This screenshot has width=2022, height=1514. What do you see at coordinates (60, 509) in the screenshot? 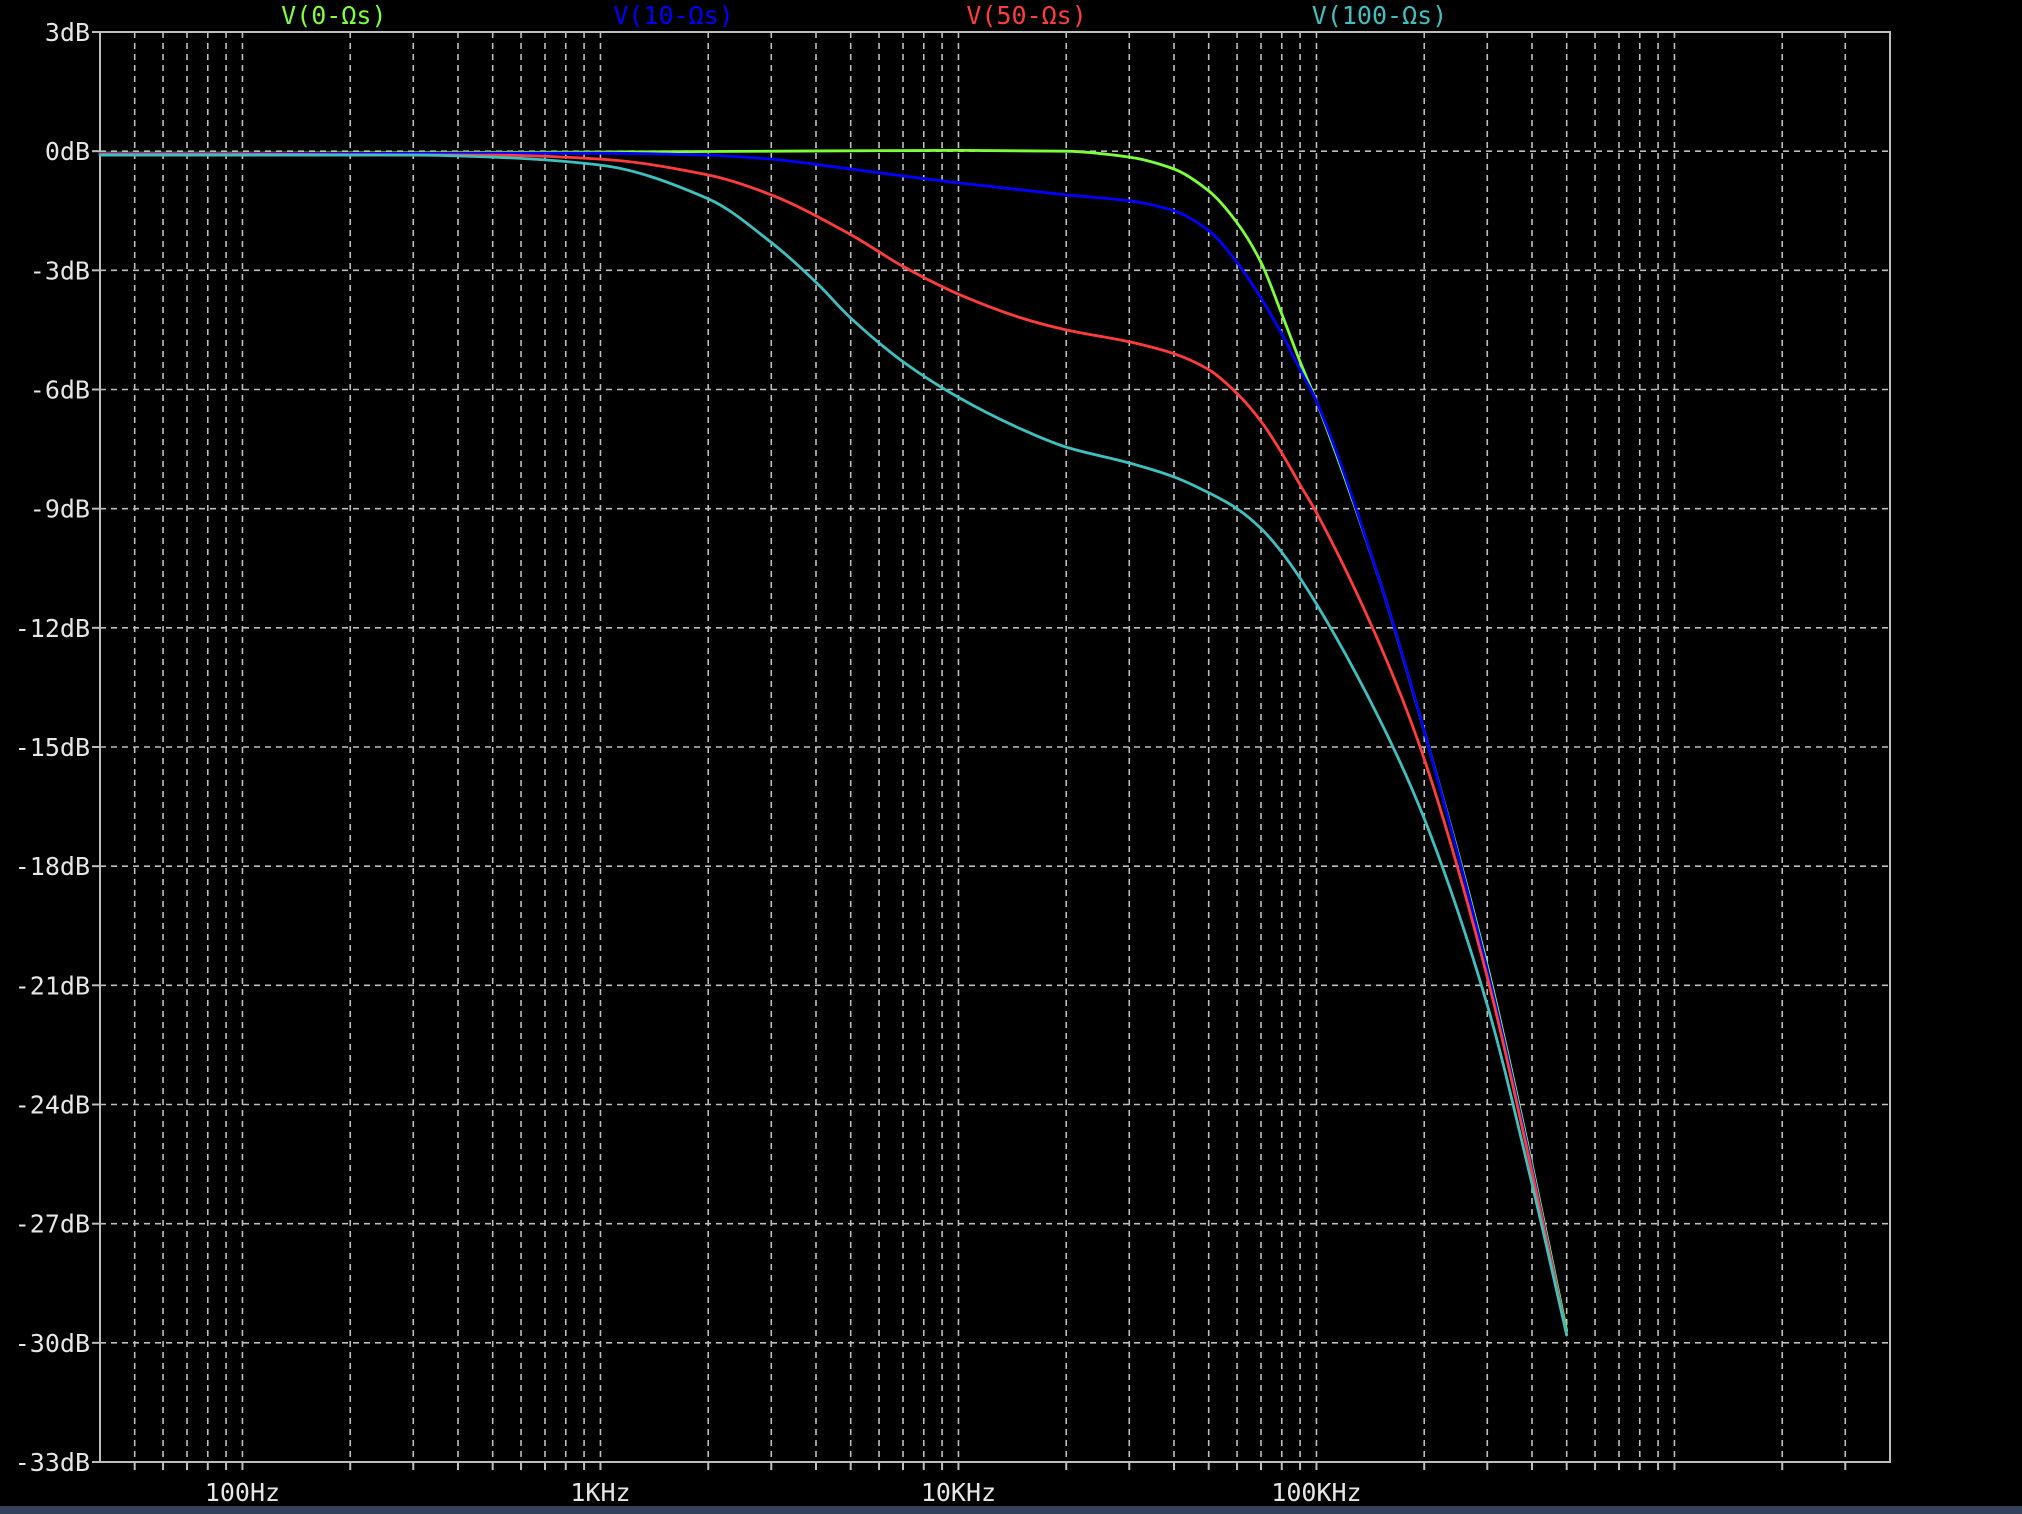
I see `y-tick-label: -9dB` at bounding box center [60, 509].